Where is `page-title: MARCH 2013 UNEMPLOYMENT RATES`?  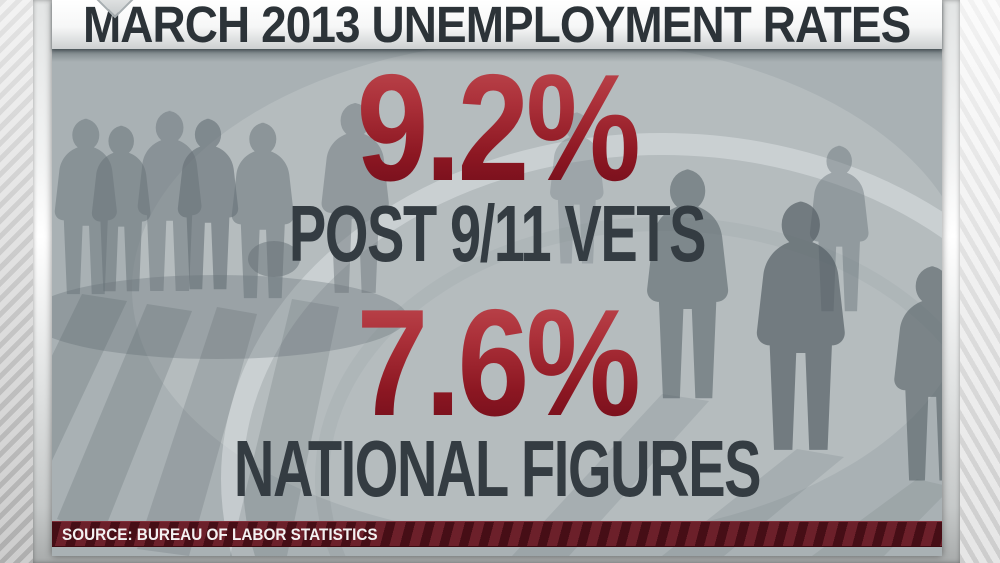 page-title: MARCH 2013 UNEMPLOYMENT RATES is located at coordinates (497, 26).